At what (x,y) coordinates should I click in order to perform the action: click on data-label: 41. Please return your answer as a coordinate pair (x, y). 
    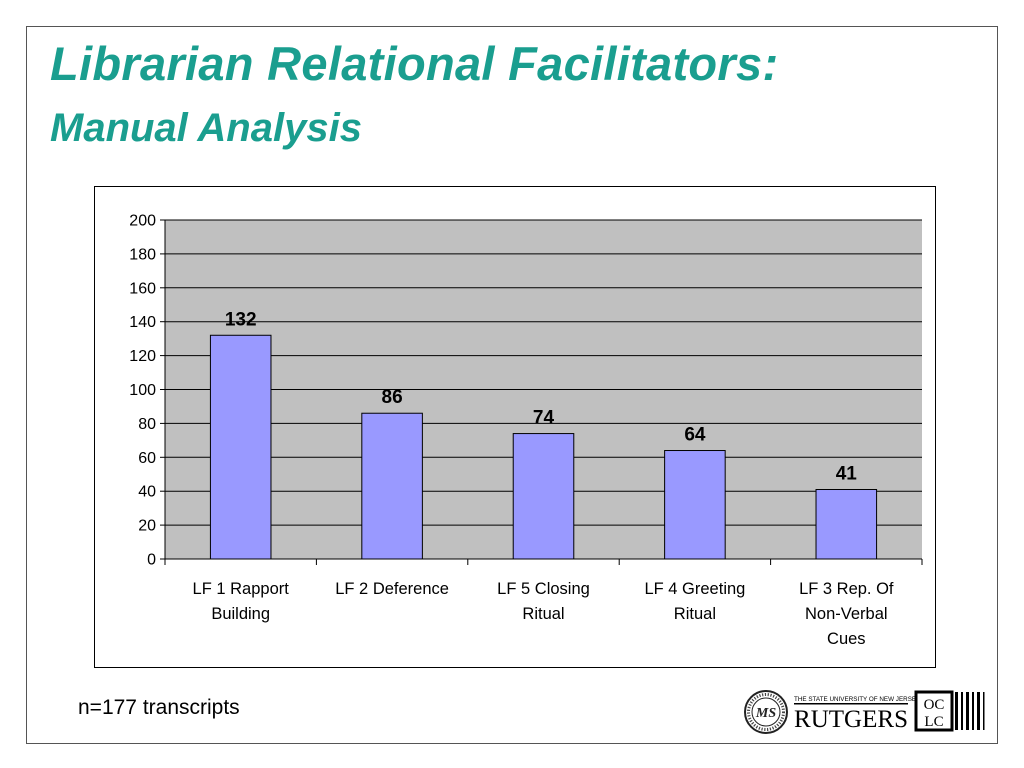
    Looking at the image, I should click on (847, 474).